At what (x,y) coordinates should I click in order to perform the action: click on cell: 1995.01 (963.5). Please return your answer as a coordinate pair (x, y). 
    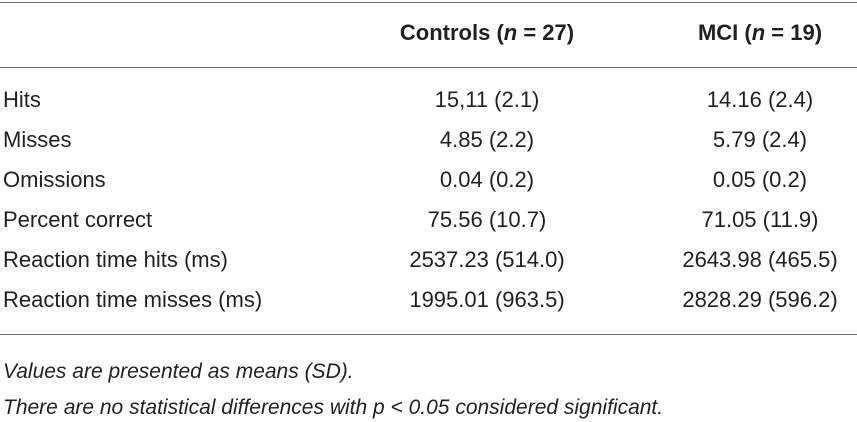
    Looking at the image, I should click on (487, 299).